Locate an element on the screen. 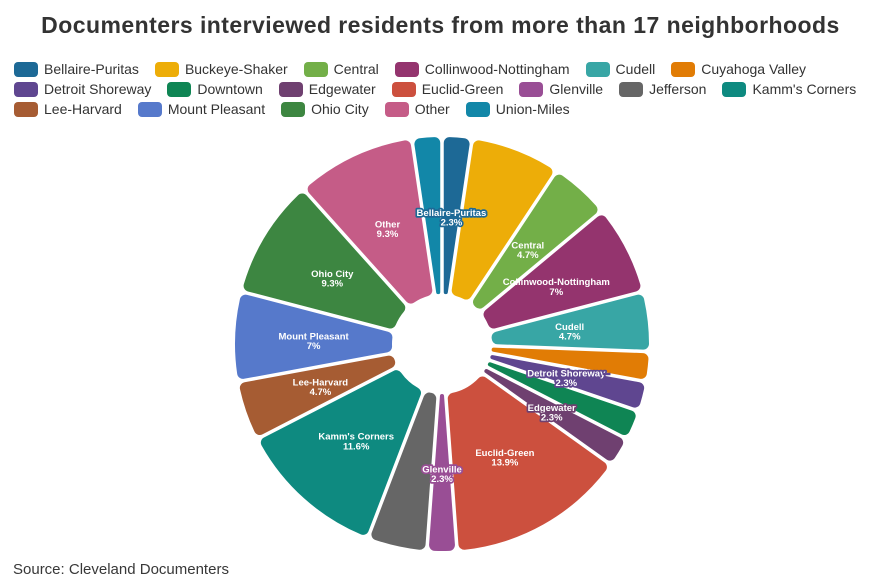 This screenshot has width=881, height=578. svg-text:Other9.3%: Other 9.3% is located at coordinates (388, 230).